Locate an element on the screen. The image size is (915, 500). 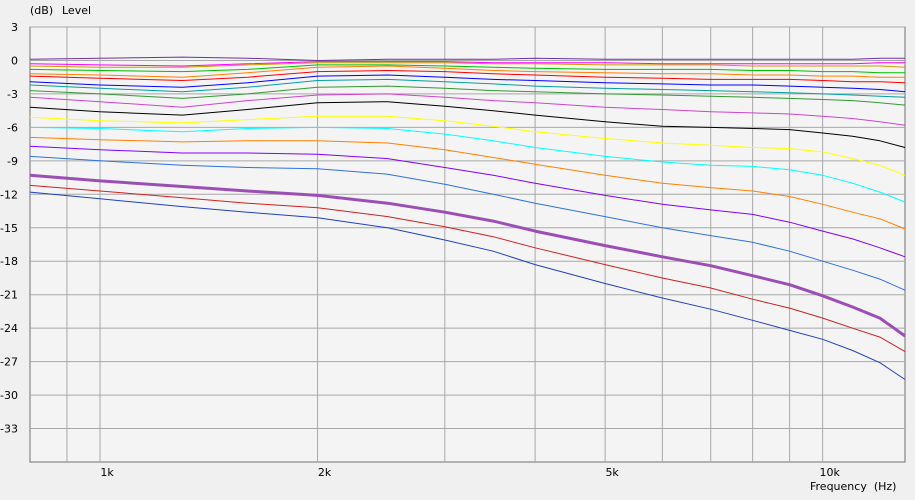
y-tick-label: -30 is located at coordinates (9, 395).